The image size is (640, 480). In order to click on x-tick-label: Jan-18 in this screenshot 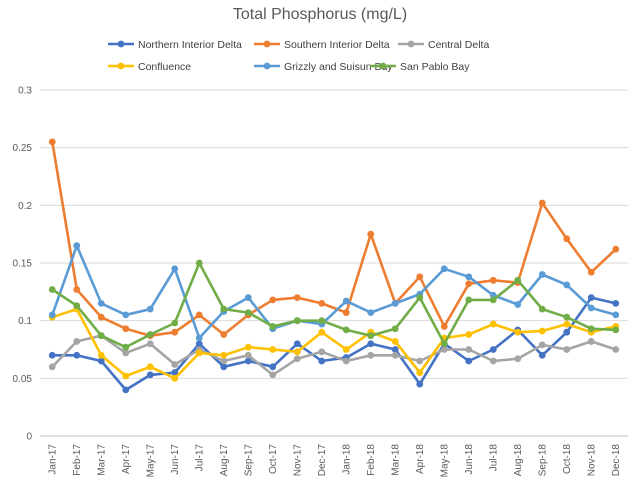, I will do `click(346, 459)`.